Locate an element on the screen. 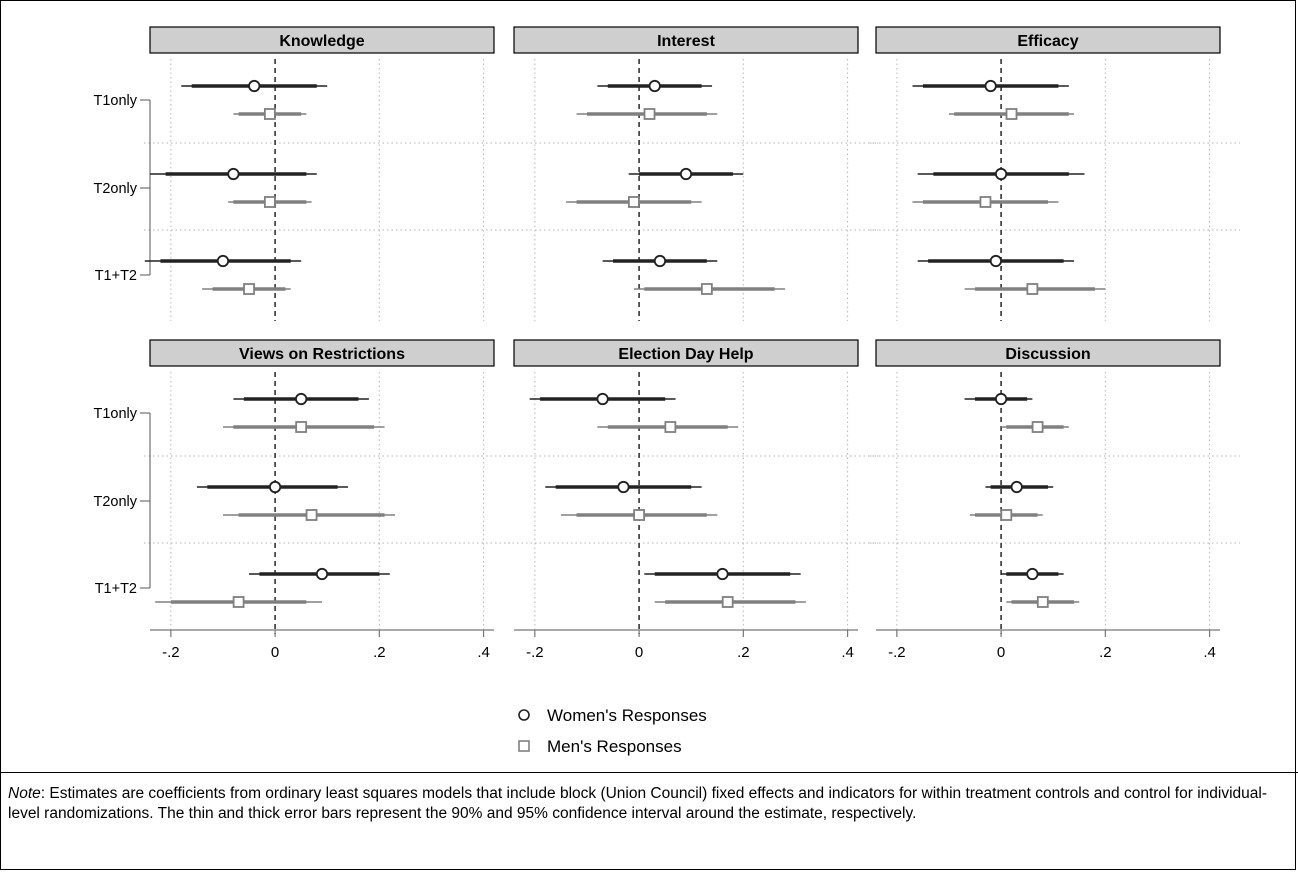 Image resolution: width=1298 pixels, height=872 pixels. panel-title: Discussion is located at coordinates (1047, 354).